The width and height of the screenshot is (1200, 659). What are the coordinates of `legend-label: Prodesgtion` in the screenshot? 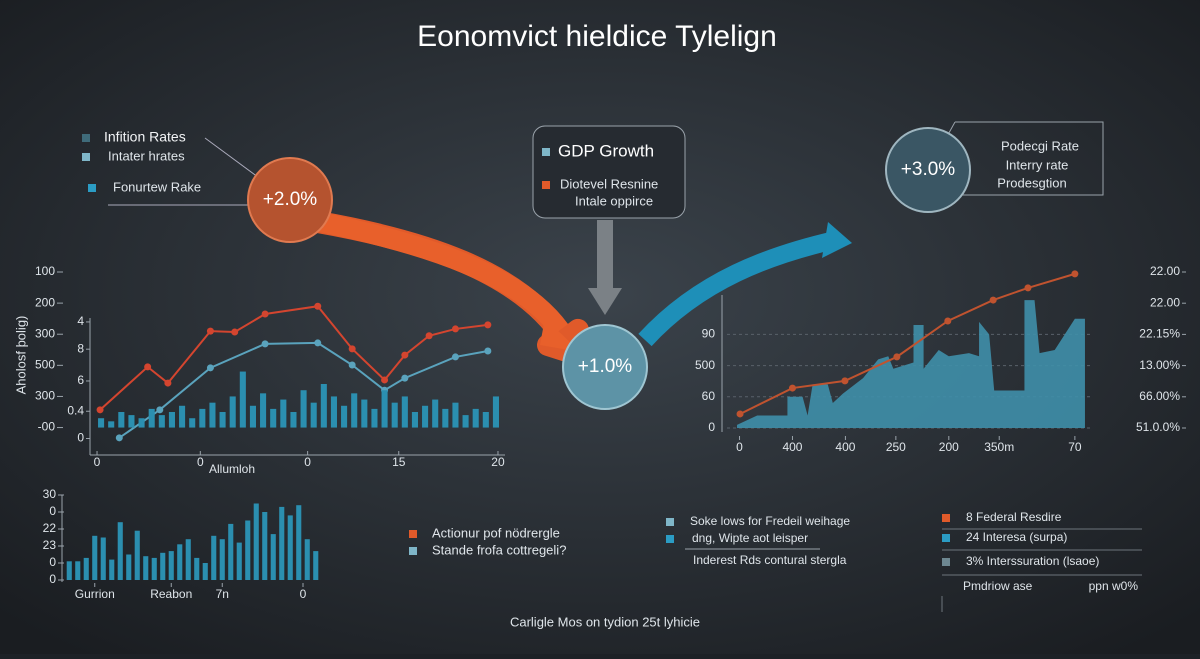 It's located at (1031, 182).